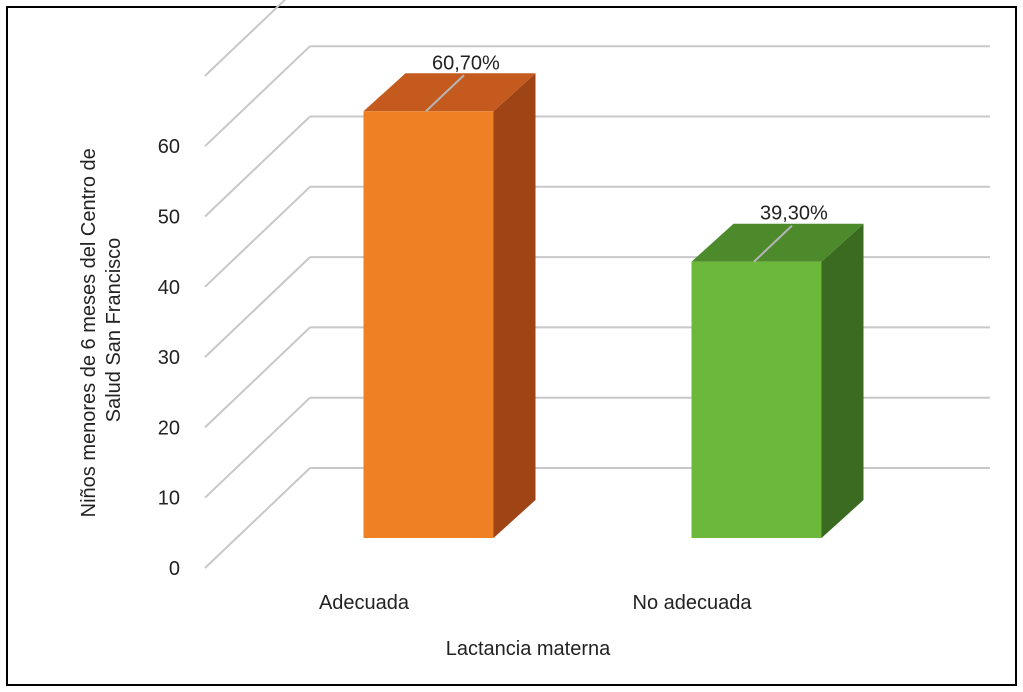 The image size is (1023, 692). I want to click on y-tick-label-10: 10, so click(169, 499).